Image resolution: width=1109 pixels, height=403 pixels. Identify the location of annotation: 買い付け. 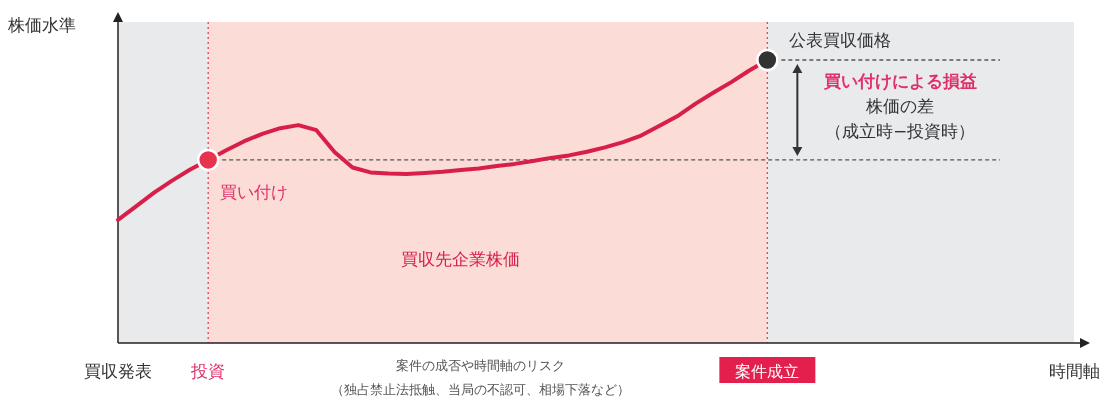
(254, 191).